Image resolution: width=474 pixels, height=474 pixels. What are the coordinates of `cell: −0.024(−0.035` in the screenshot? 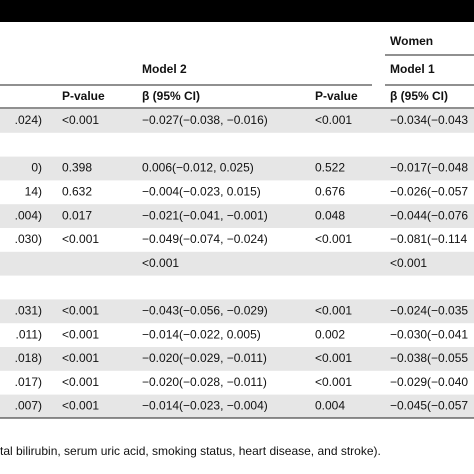 It's located at (429, 310).